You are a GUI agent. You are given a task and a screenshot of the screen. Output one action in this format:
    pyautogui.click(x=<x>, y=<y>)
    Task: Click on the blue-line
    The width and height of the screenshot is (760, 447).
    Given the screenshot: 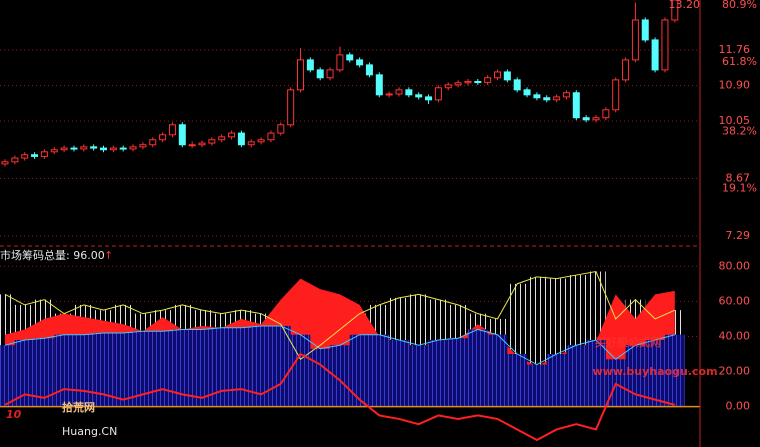 What is the action you would take?
    pyautogui.click(x=339, y=345)
    